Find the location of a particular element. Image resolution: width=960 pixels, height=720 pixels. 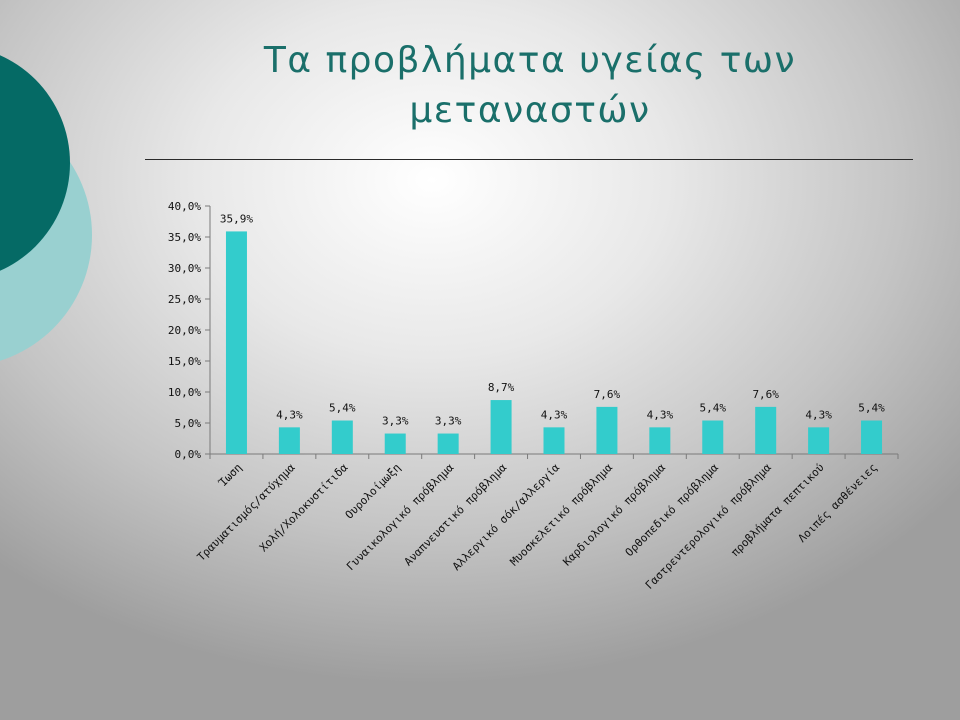

y-tick-label: 35,0% is located at coordinates (184, 237).